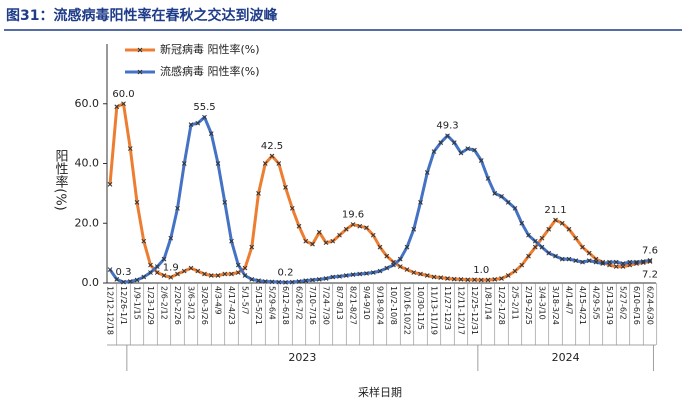  Describe the element at coordinates (204, 305) in the screenshot. I see `x-tick-label: 3/20-3/26` at that location.